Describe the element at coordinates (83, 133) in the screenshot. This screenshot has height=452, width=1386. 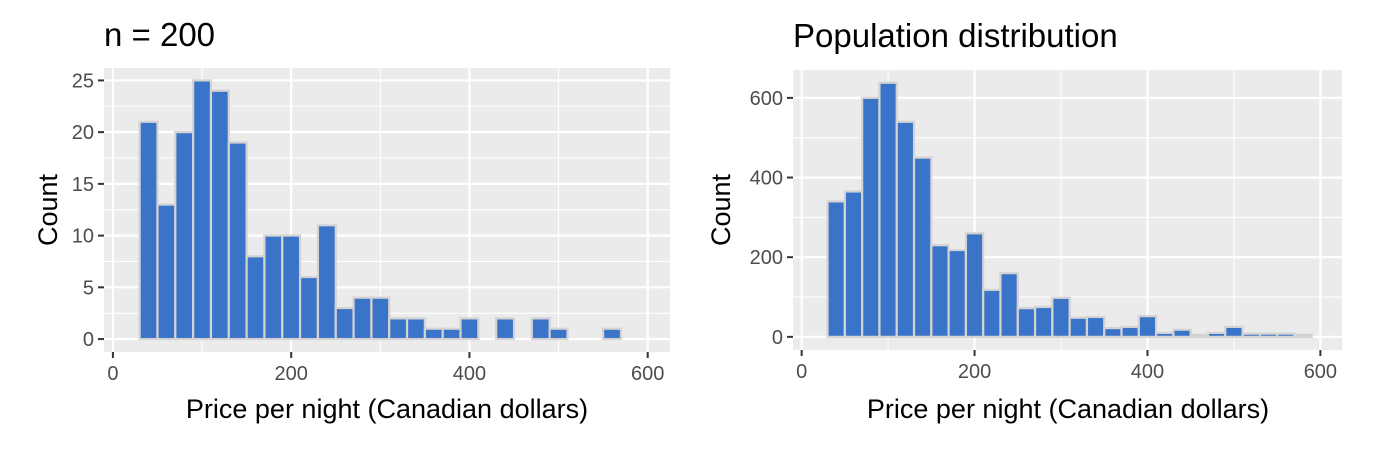
I see `y-tick-label: 20` at that location.